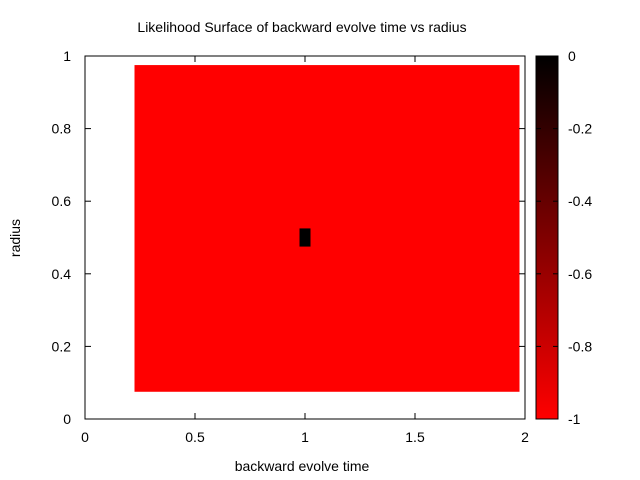 The image size is (640, 480). What do you see at coordinates (302, 466) in the screenshot?
I see `x-axis-label: backward evolve time` at bounding box center [302, 466].